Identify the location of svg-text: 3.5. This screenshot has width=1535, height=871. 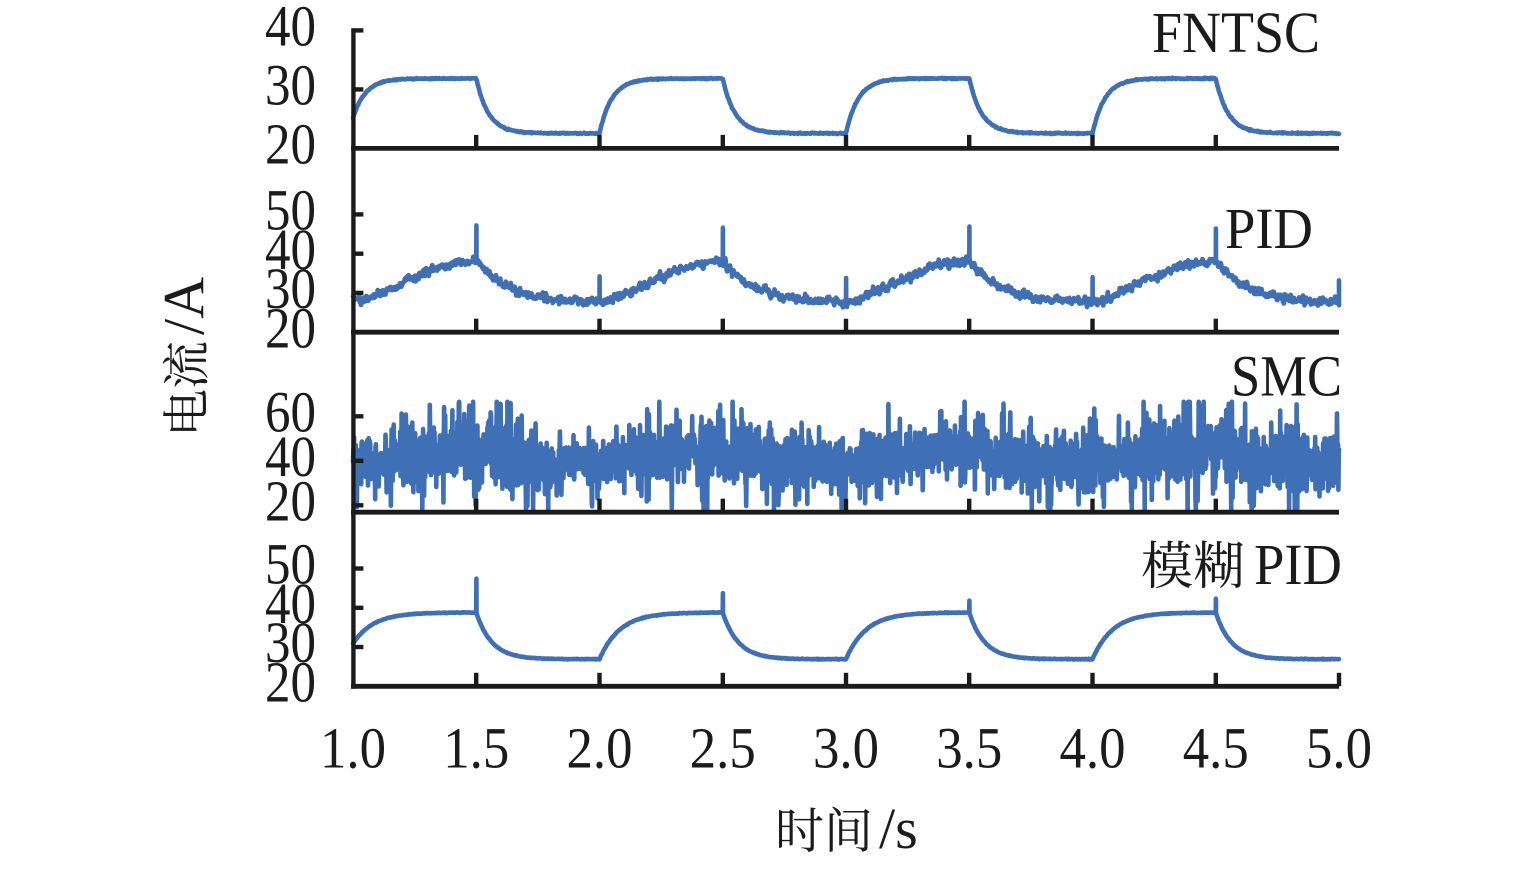
(969, 748).